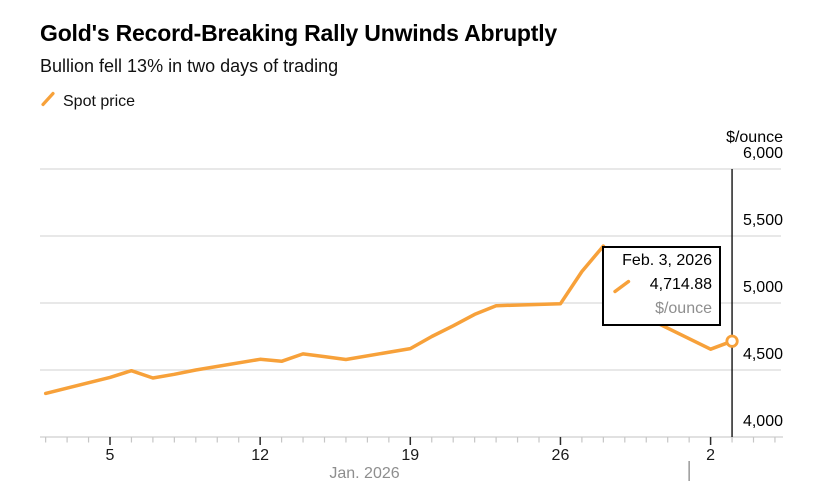 The height and width of the screenshot is (498, 834). I want to click on hover-tooltip: Feb. 3, 2026 4,714.88 $/ounce, so click(661, 286).